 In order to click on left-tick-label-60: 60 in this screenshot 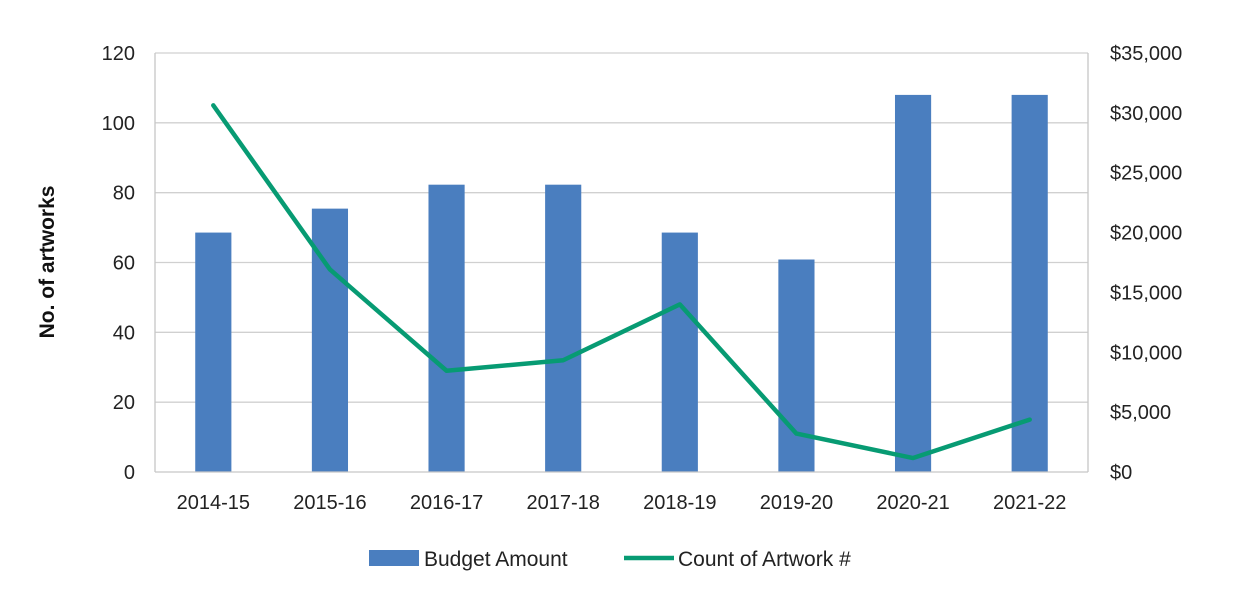, I will do `click(124, 264)`.